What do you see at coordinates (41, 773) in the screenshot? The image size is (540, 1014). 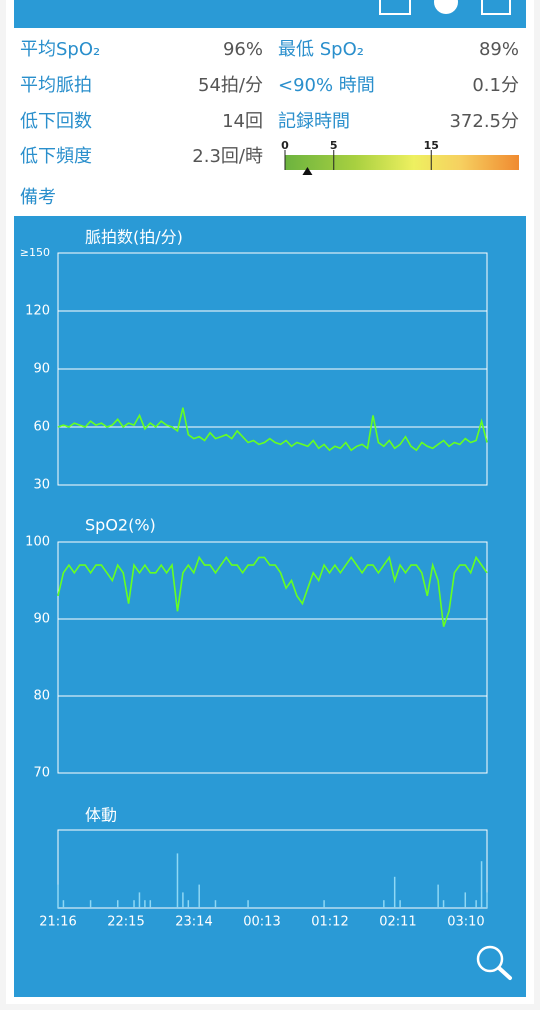 I see `y-tick-label: 70` at bounding box center [41, 773].